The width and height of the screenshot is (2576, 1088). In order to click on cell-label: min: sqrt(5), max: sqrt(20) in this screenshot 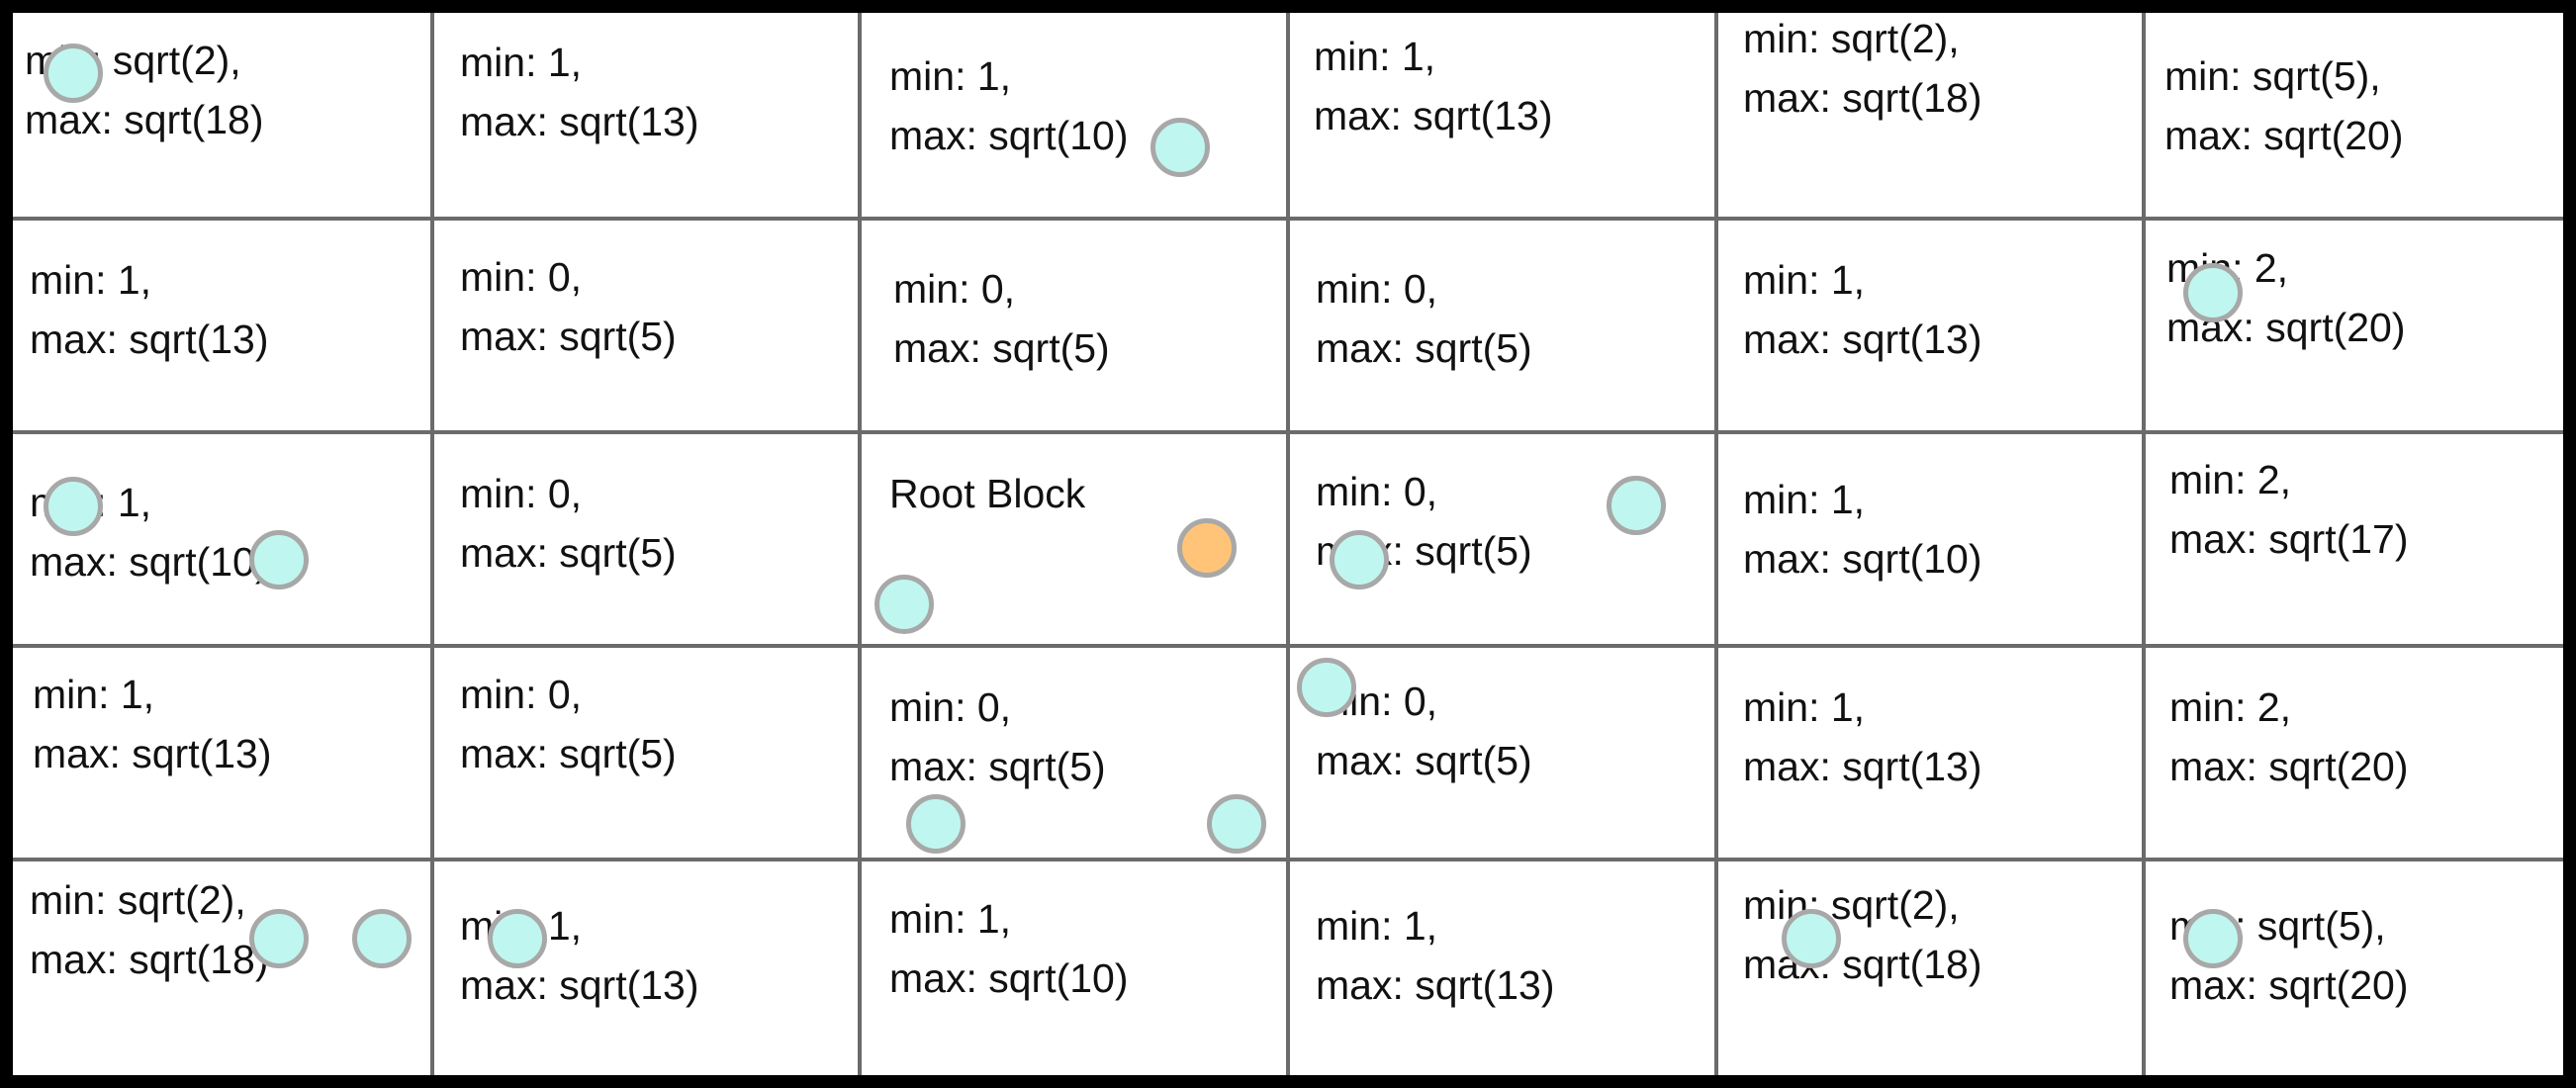, I will do `click(2284, 105)`.